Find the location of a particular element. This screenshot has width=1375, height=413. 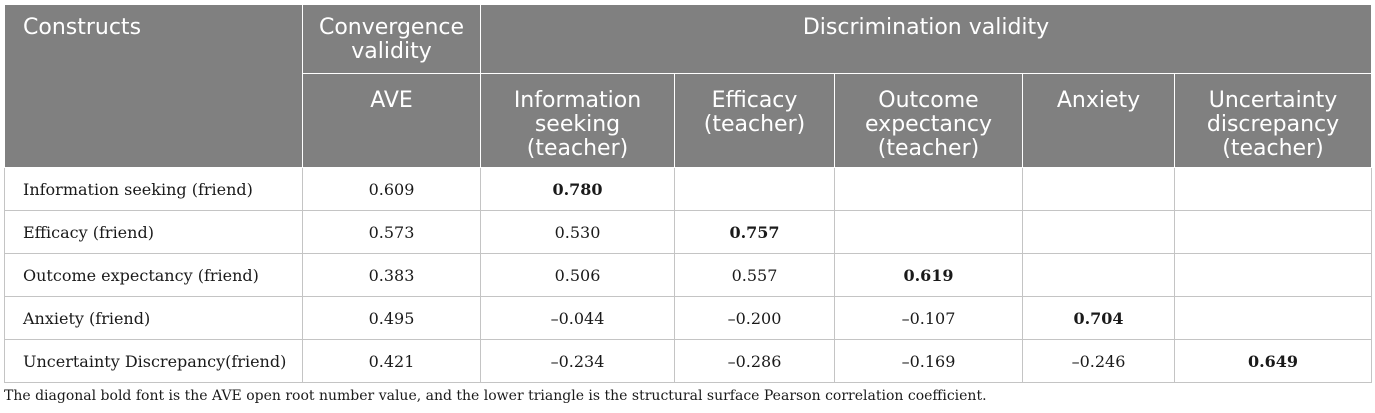

table-row: Efficacy (friend) 0.573 0.530 0.757 is located at coordinates (688, 232).